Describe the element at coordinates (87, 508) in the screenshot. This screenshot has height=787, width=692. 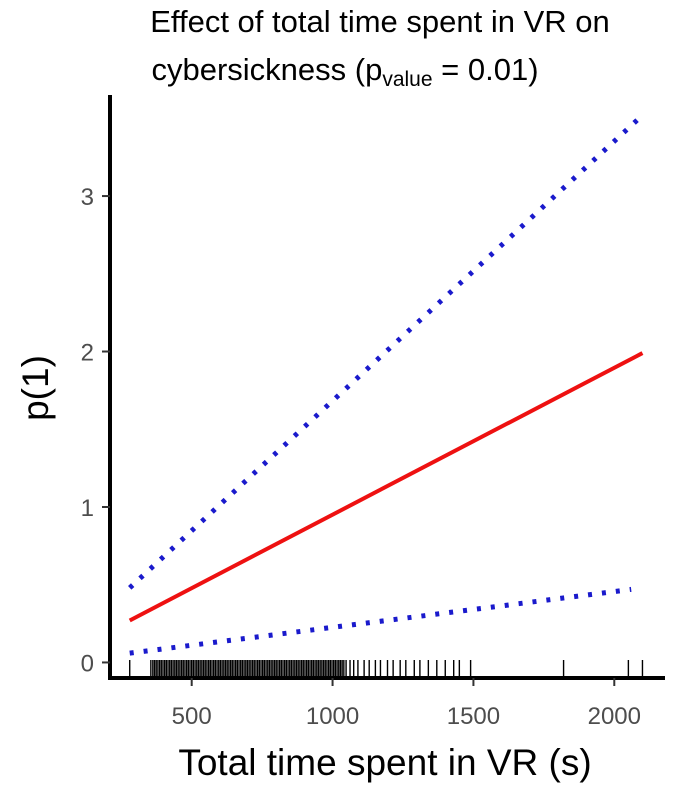
I see `y-tick-label: 1` at that location.